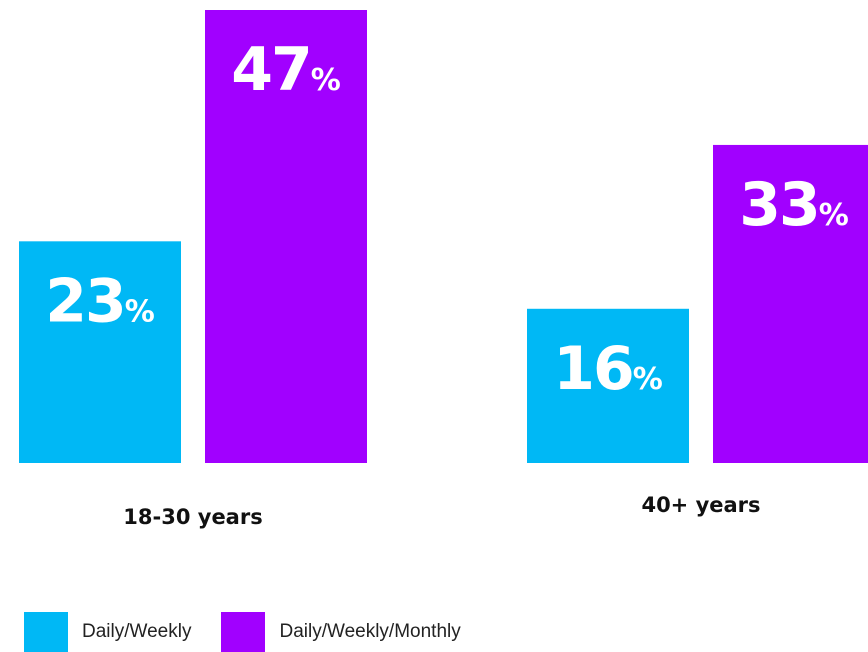 This screenshot has width=868, height=652. I want to click on legend-item-daily-weekly-monthly: Daily/Weekly/Monthly, so click(341, 632).